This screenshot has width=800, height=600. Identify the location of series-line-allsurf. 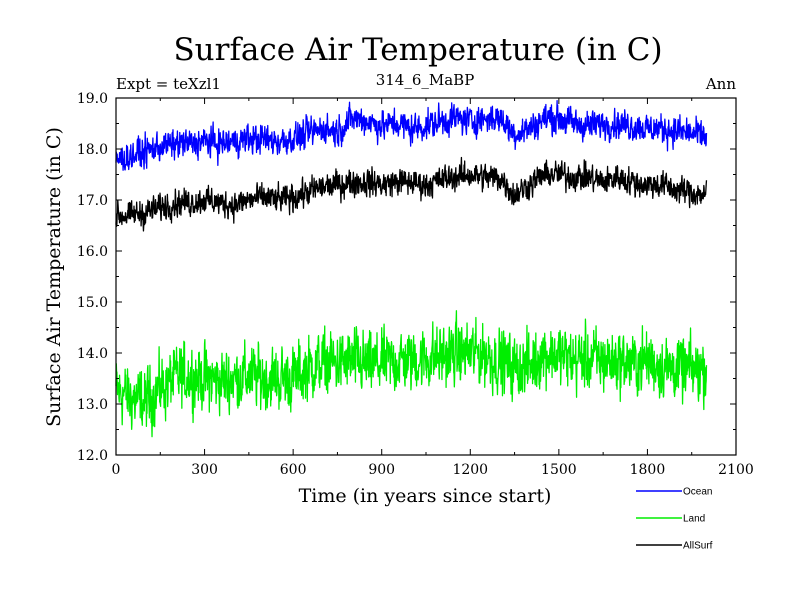
(411, 194).